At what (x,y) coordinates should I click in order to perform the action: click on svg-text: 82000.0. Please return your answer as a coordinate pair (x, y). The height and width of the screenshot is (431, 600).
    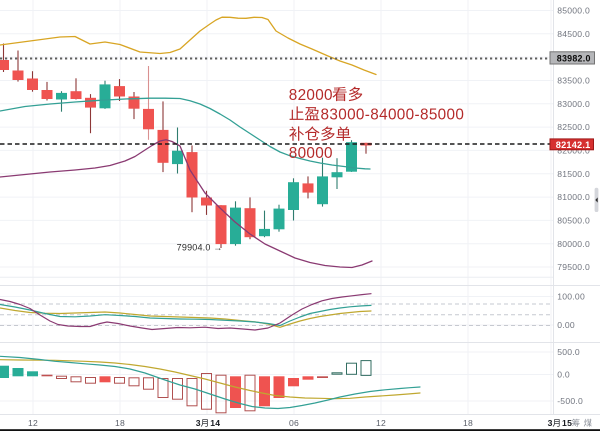
    Looking at the image, I should click on (573, 151).